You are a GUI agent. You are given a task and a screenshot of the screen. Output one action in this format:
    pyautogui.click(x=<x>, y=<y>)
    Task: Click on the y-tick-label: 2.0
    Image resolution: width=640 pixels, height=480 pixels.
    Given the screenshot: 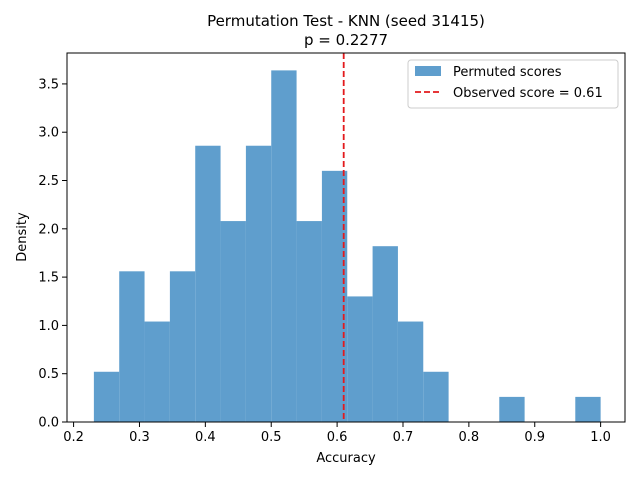 What is the action you would take?
    pyautogui.click(x=48, y=229)
    